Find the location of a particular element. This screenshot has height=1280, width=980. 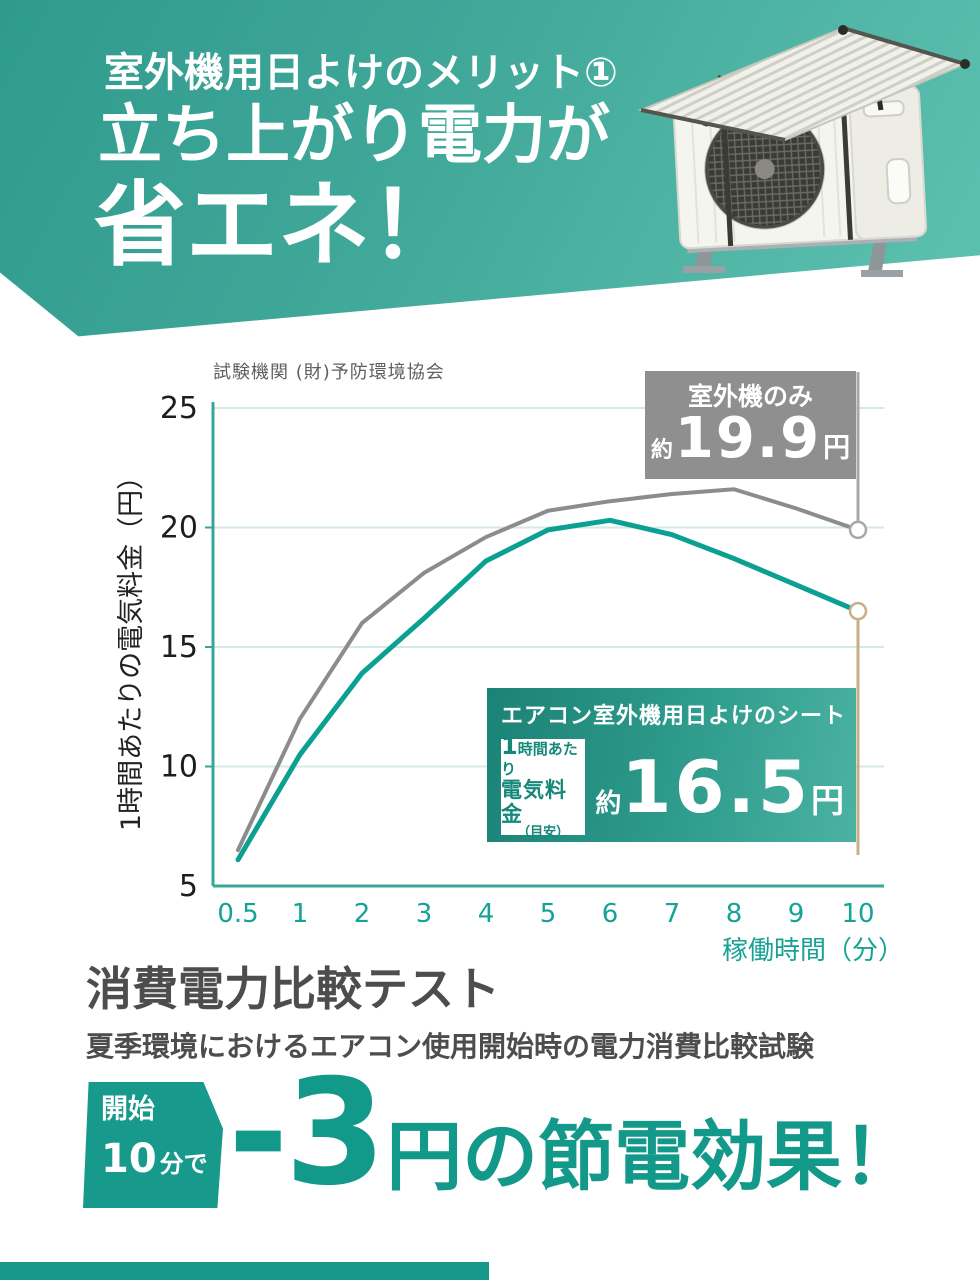

chart-source-note: 試験機関 (財)予防環境協会 is located at coordinates (329, 372).